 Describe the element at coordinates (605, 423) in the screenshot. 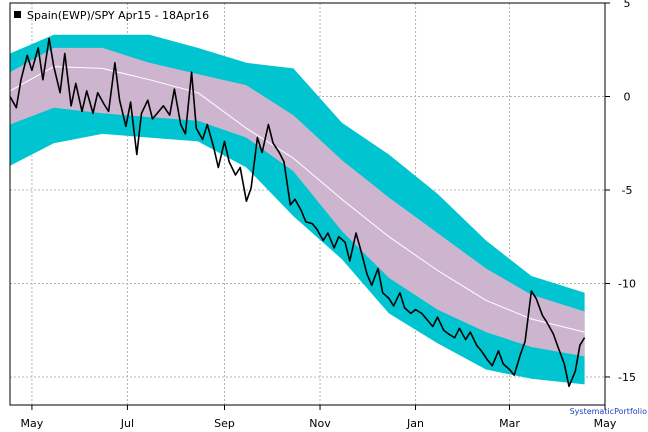

I see `x-tick-label-6: May` at that location.